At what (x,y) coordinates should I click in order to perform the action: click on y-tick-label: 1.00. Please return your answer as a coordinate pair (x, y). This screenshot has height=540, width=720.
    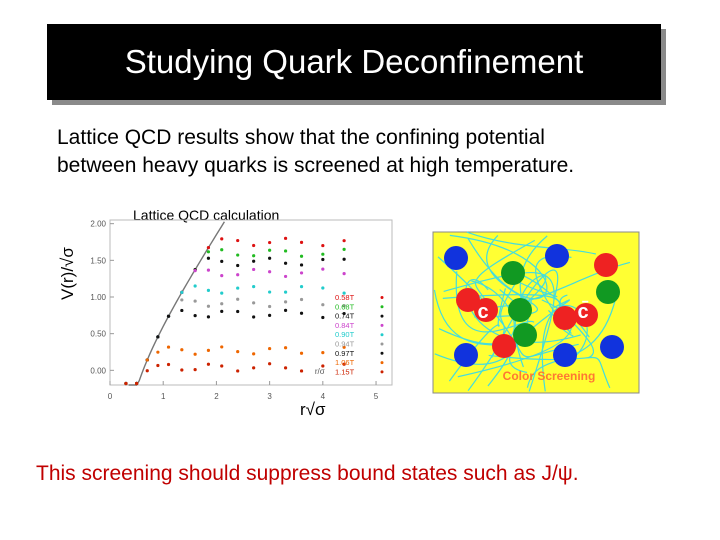
    Looking at the image, I should click on (98, 297).